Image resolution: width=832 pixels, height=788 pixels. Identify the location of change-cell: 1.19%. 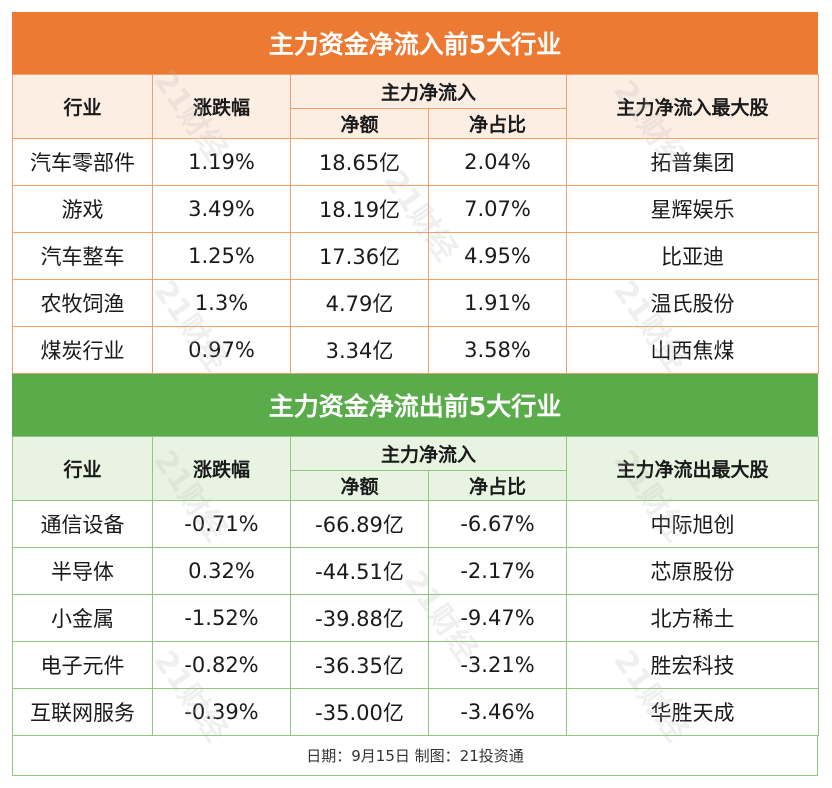
(221, 162).